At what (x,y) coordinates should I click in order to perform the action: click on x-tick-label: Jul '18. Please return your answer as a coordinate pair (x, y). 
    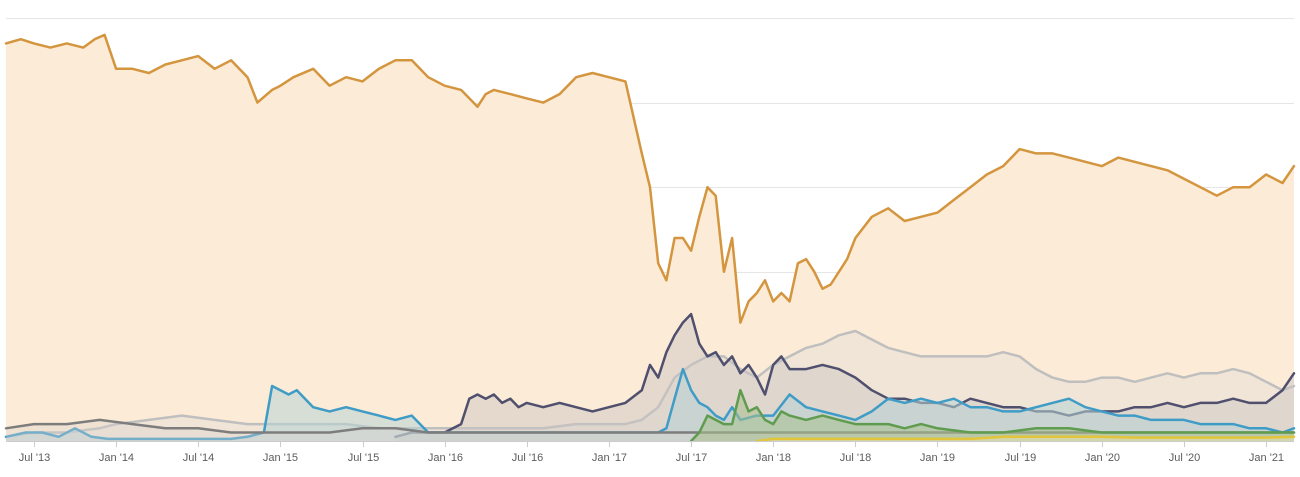
    Looking at the image, I should click on (855, 458).